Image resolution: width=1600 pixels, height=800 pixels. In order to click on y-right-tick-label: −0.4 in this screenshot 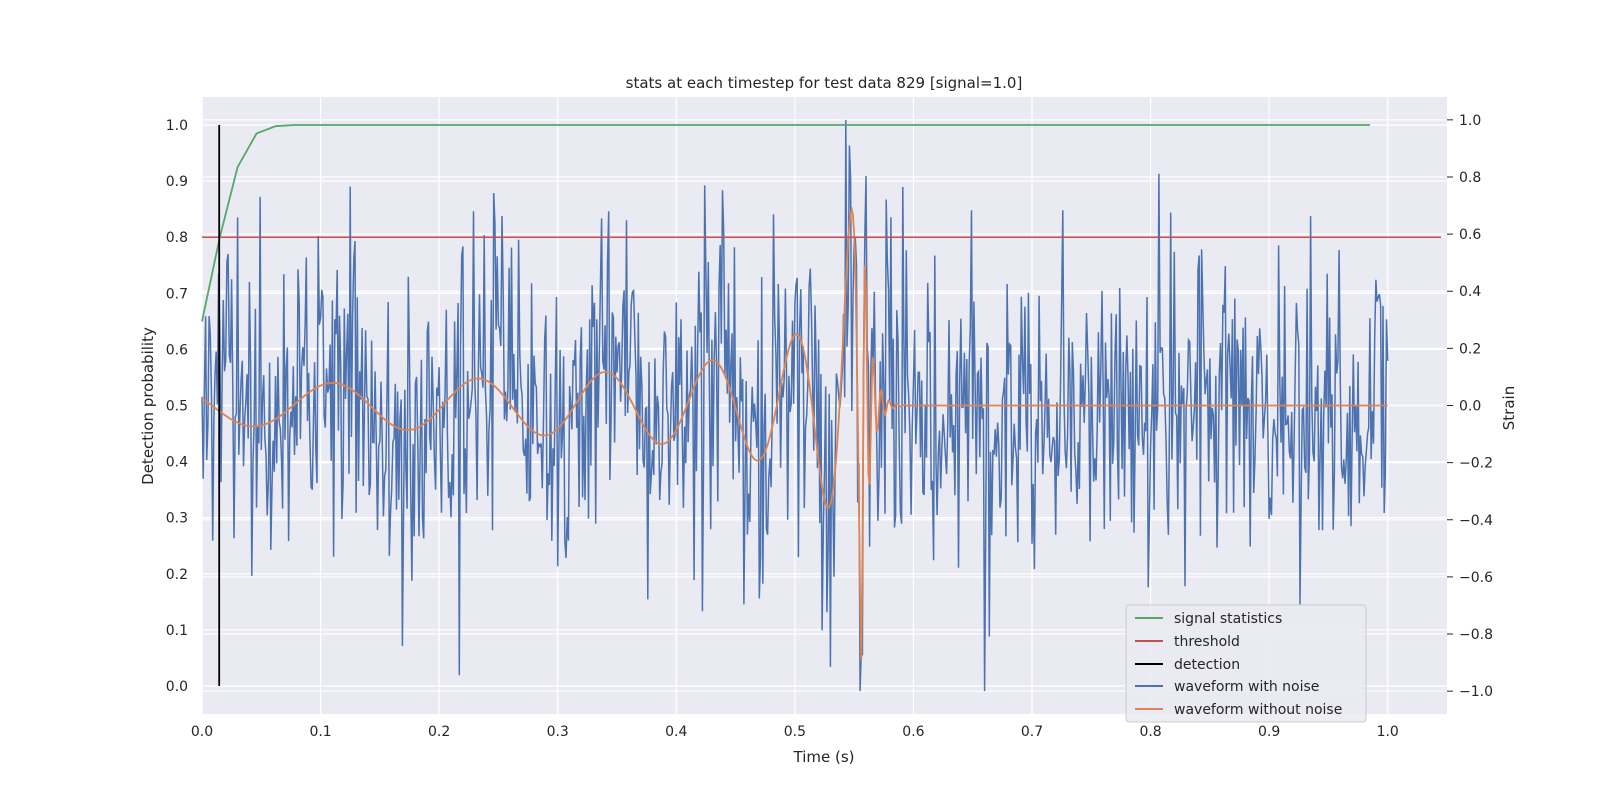, I will do `click(1476, 521)`.